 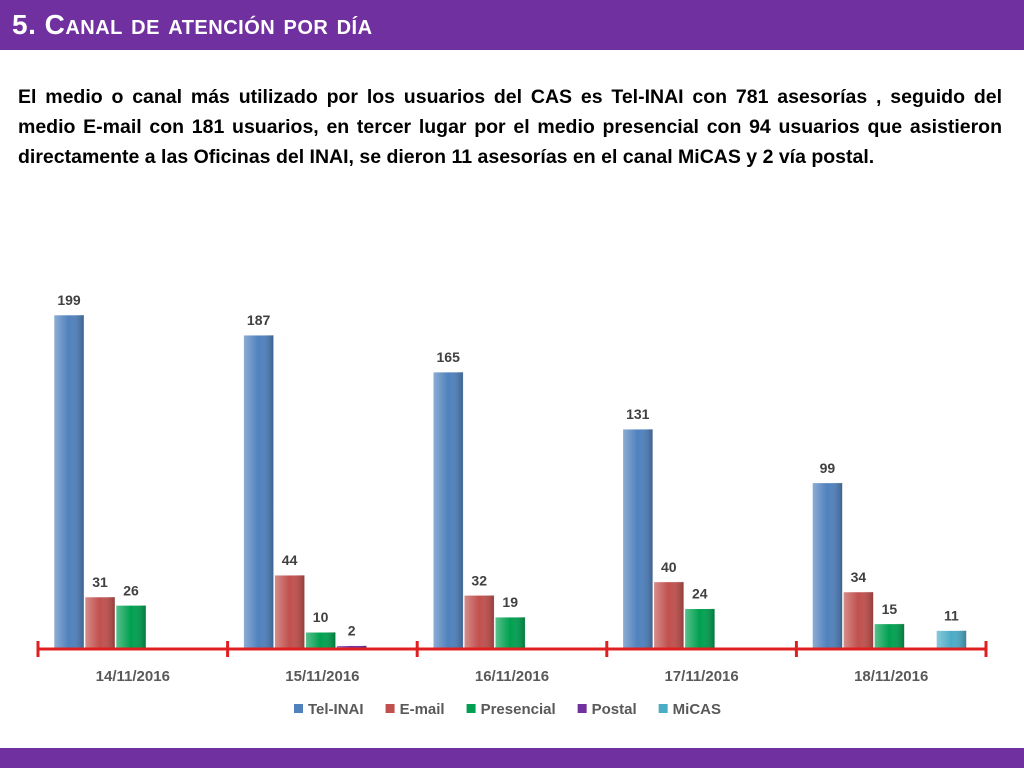 I want to click on data-label: 31, so click(x=100, y=582).